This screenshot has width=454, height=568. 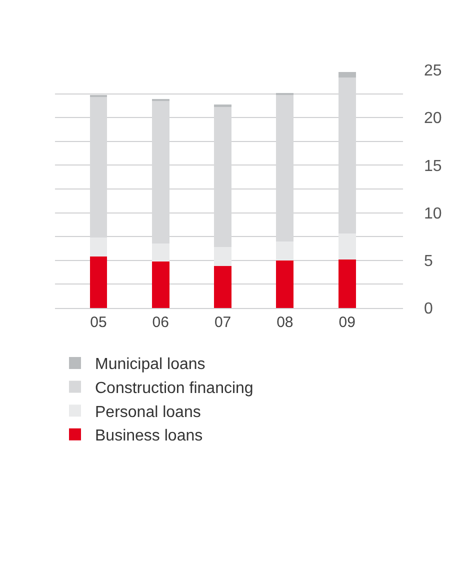 I want to click on legend-label: Personal loans, so click(x=148, y=412).